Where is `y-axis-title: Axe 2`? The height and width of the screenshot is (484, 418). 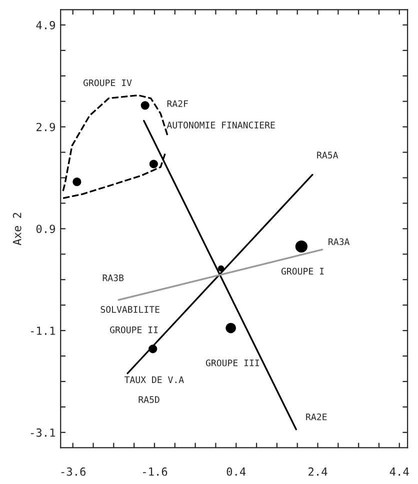
y-axis-title: Axe 2 is located at coordinates (17, 229).